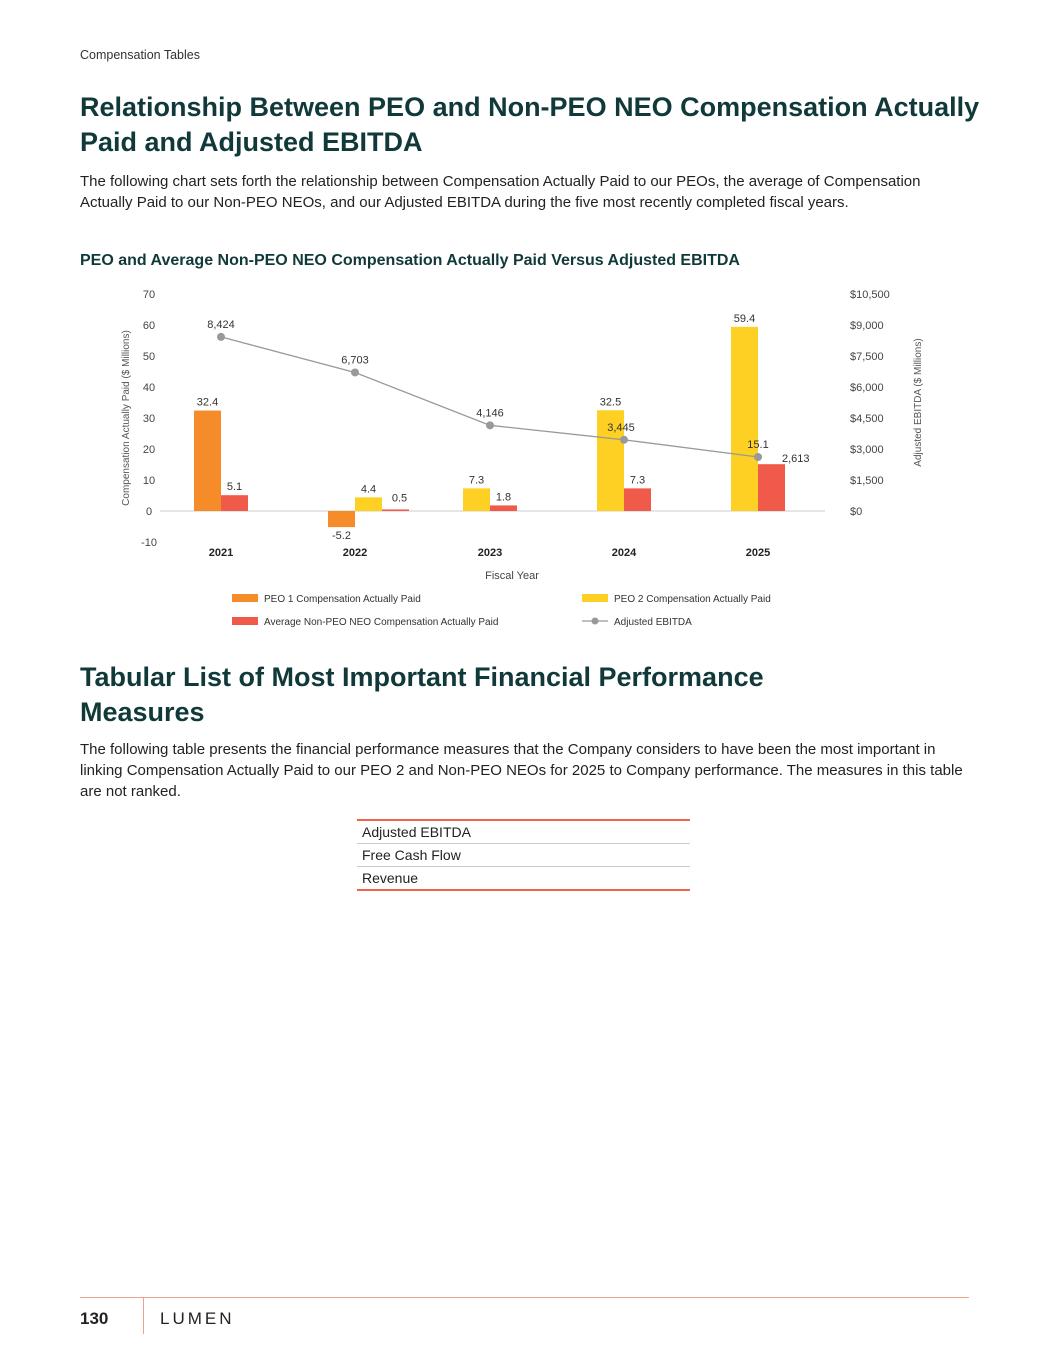 The image size is (1048, 1365). I want to click on data-label: 1.8, so click(503, 497).